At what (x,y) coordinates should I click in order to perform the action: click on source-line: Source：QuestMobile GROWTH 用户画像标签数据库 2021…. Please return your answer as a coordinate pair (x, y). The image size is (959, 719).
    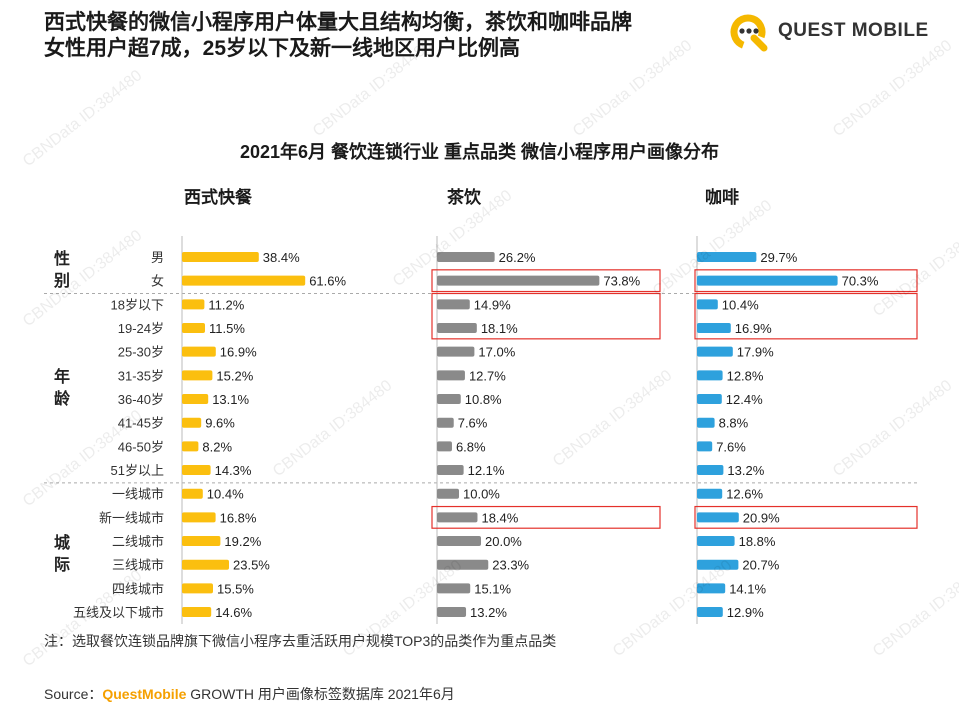
    Looking at the image, I should click on (249, 694).